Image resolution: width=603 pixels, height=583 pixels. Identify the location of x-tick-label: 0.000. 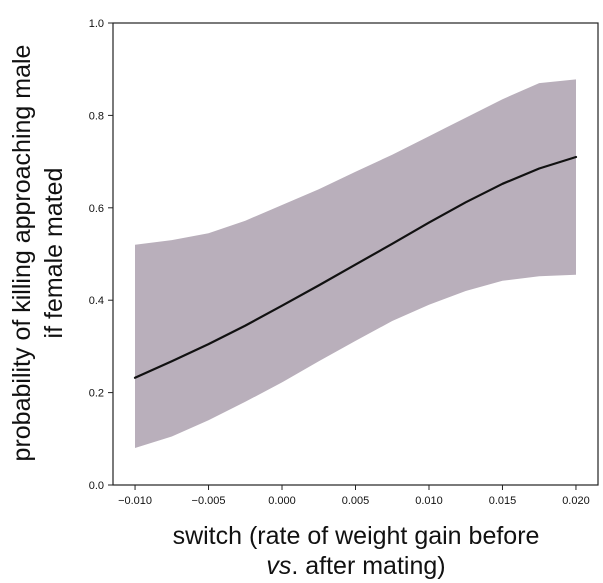
(282, 501).